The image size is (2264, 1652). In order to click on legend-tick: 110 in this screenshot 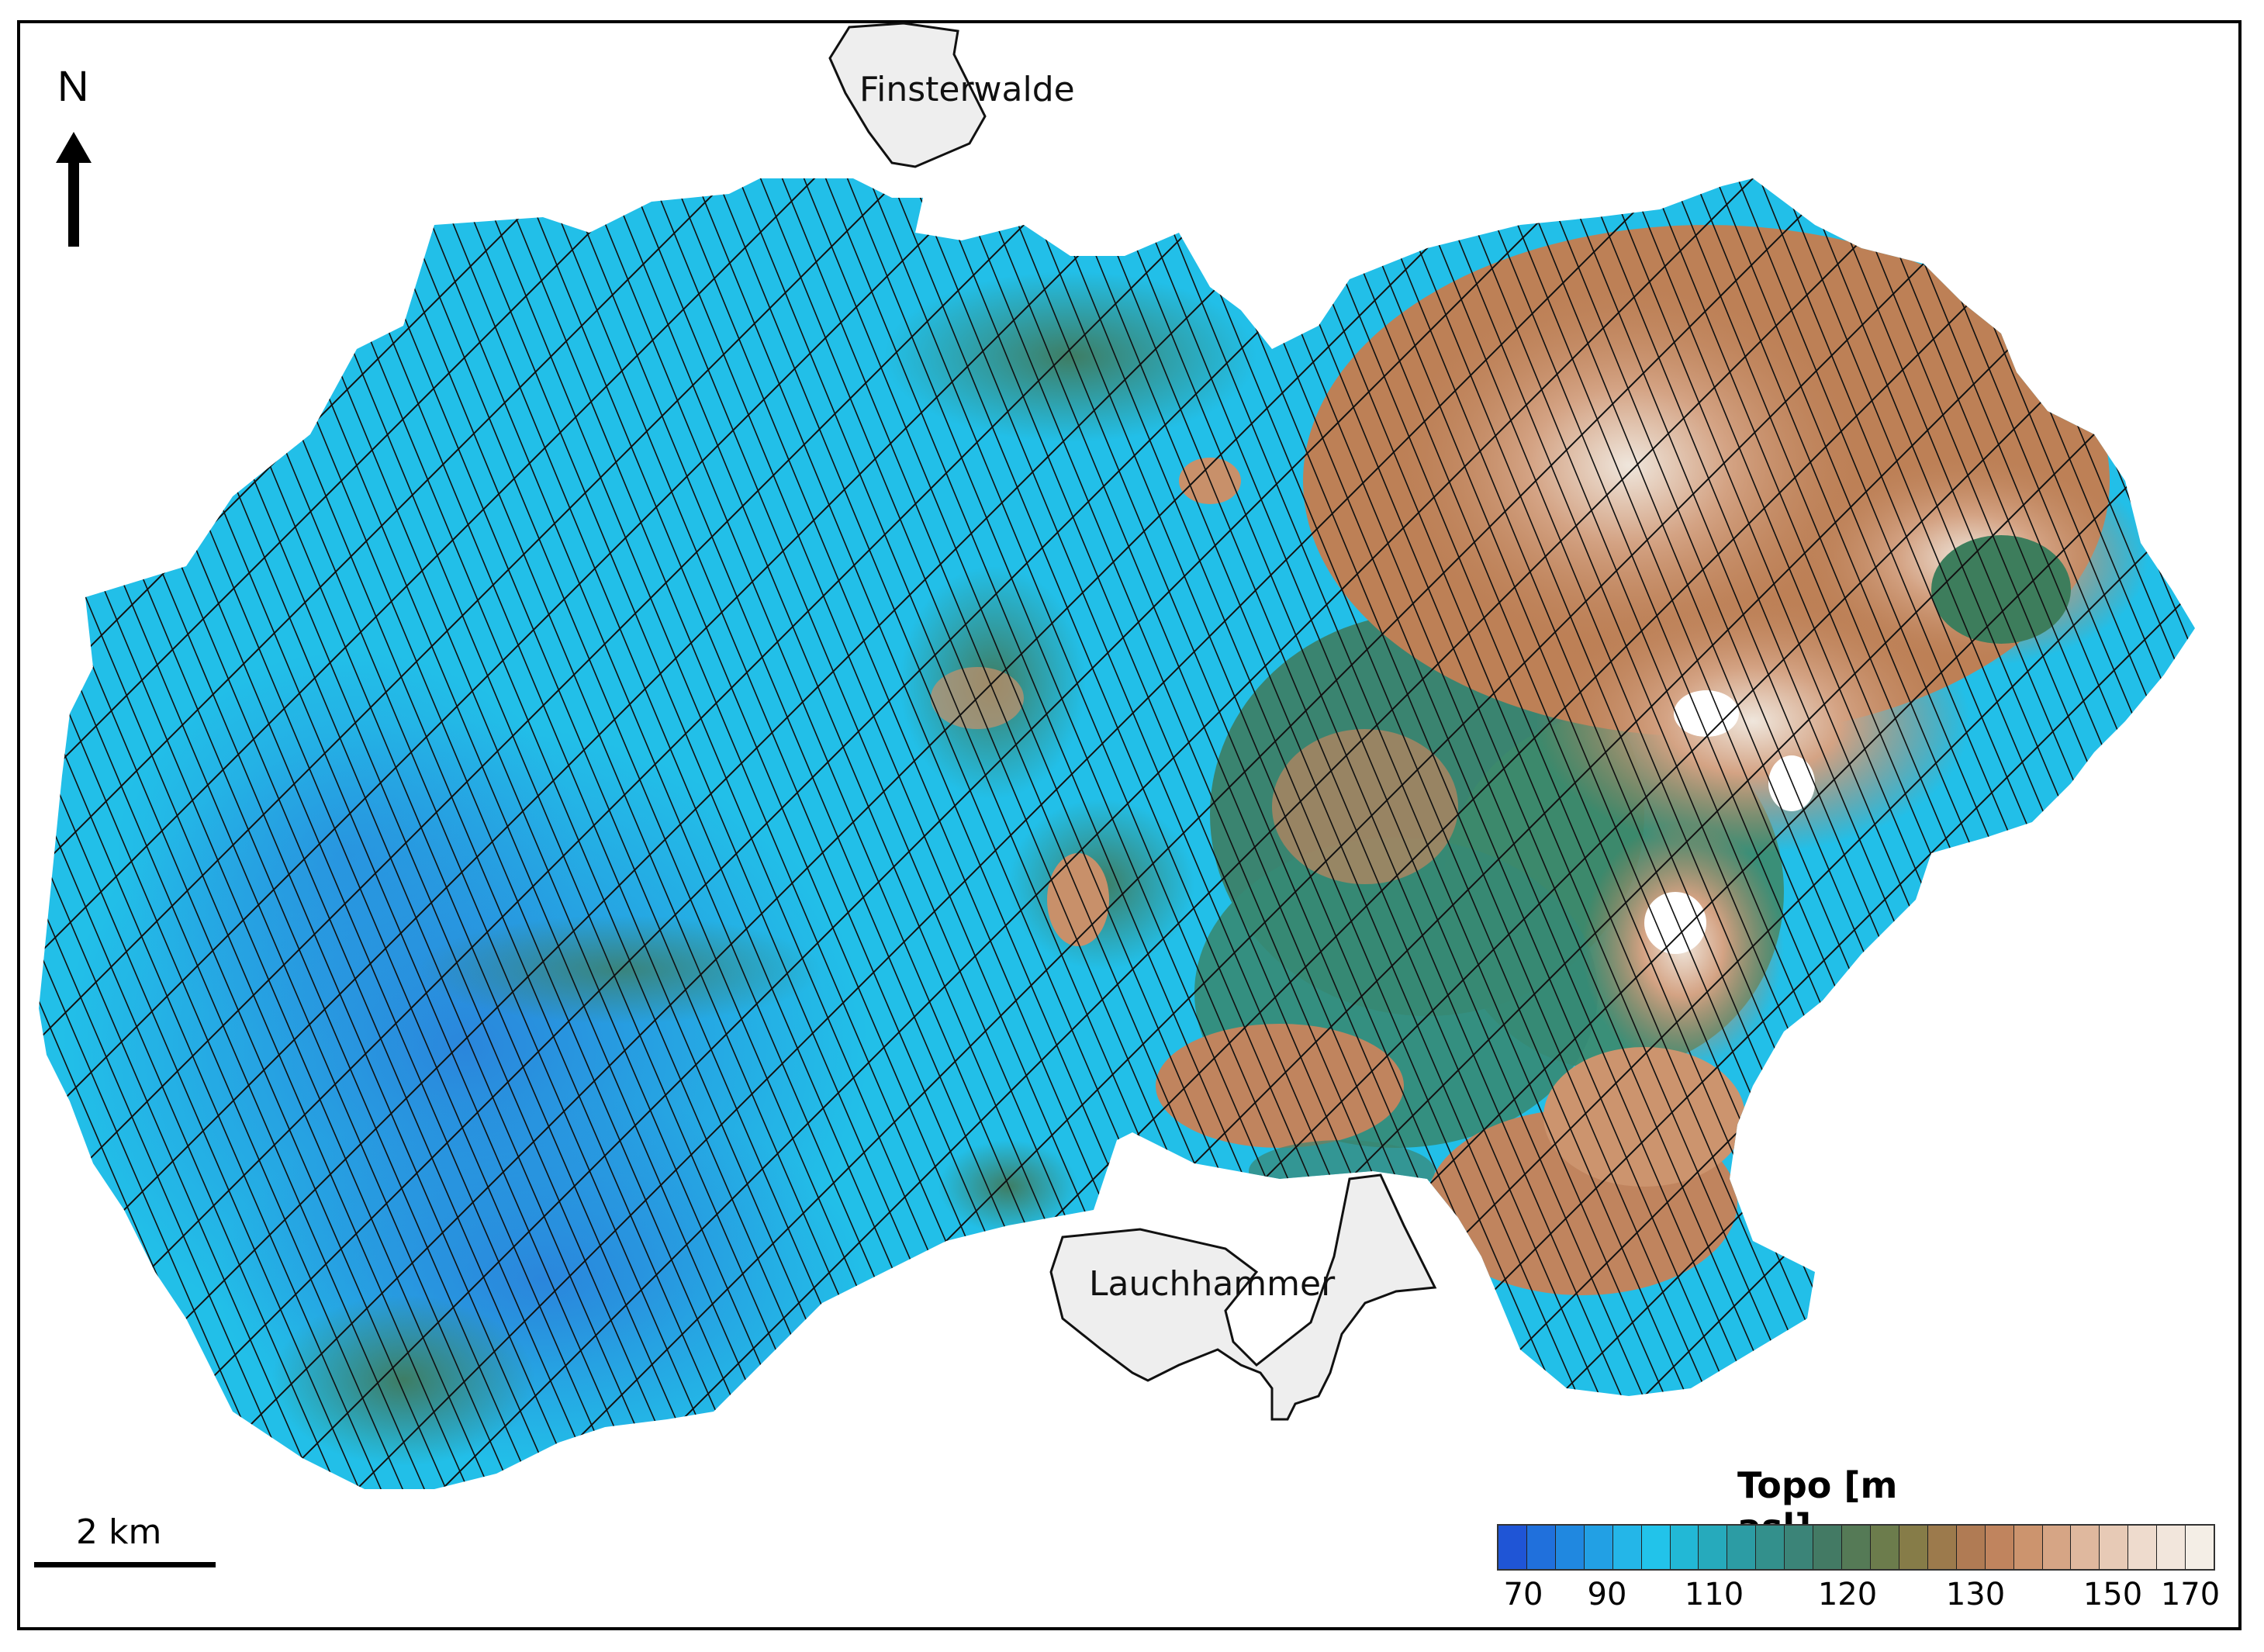, I will do `click(1714, 1594)`.